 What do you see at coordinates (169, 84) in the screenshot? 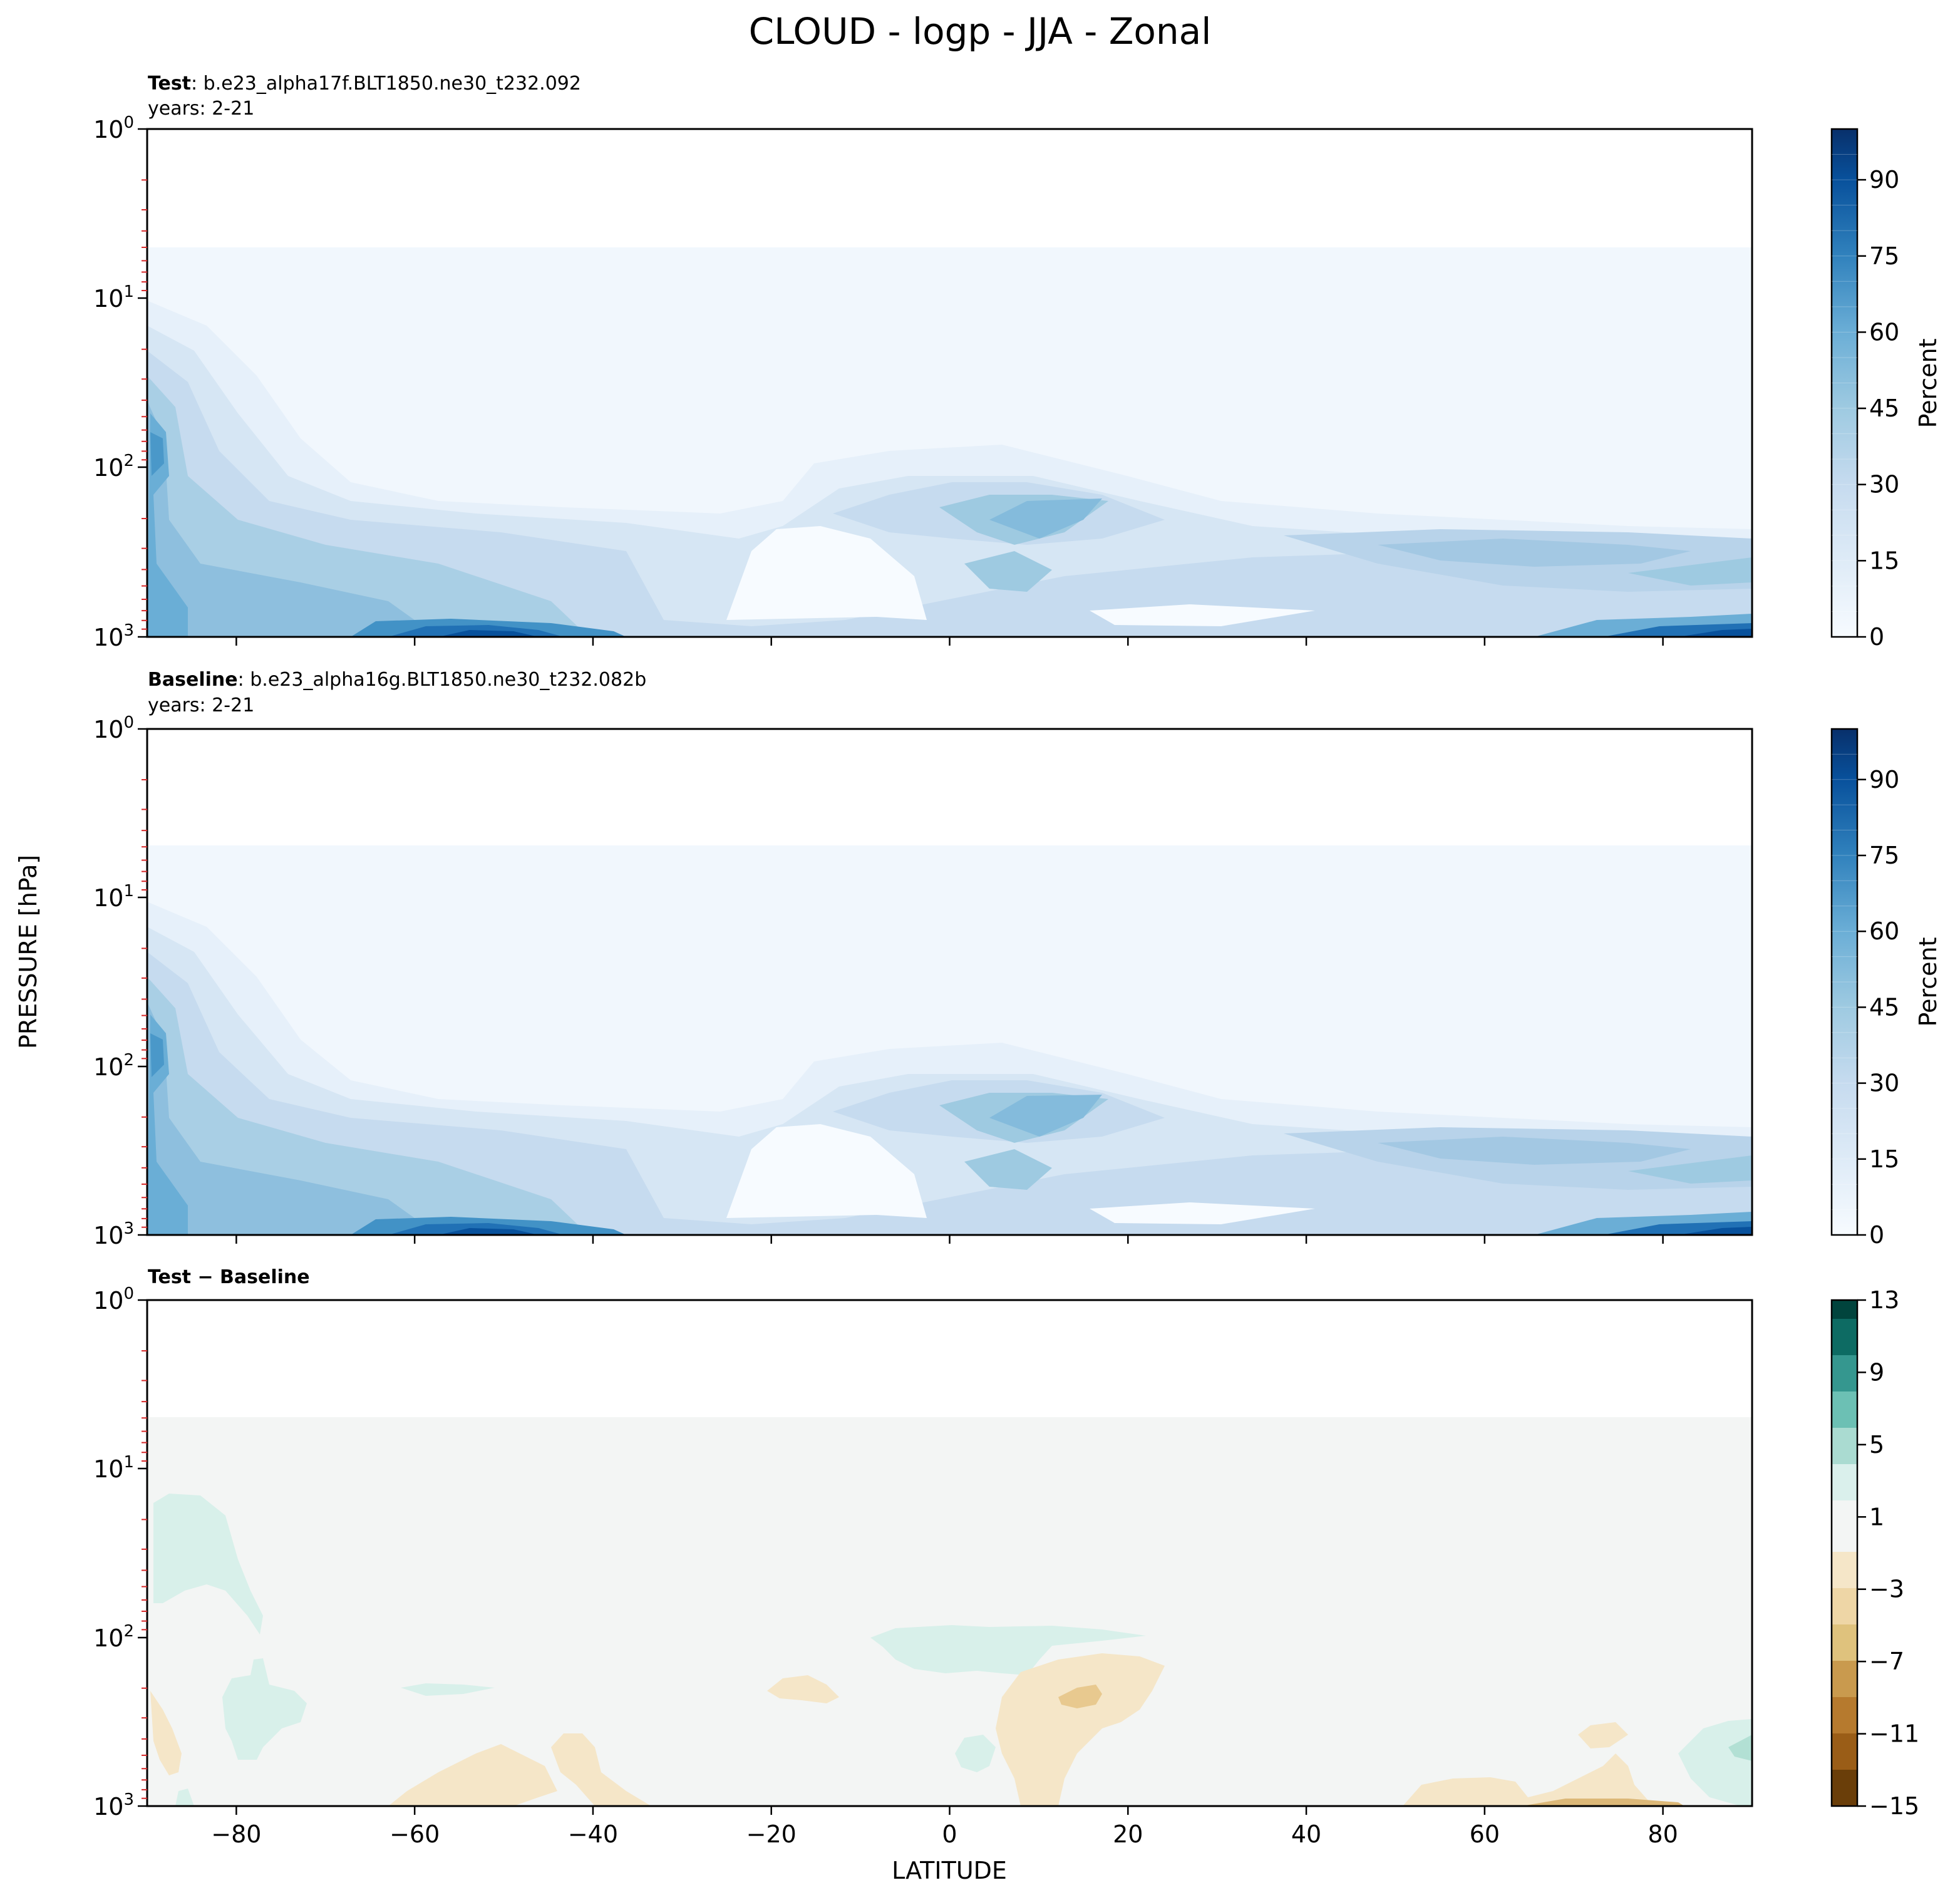
I see `test-label-bold: Test` at bounding box center [169, 84].